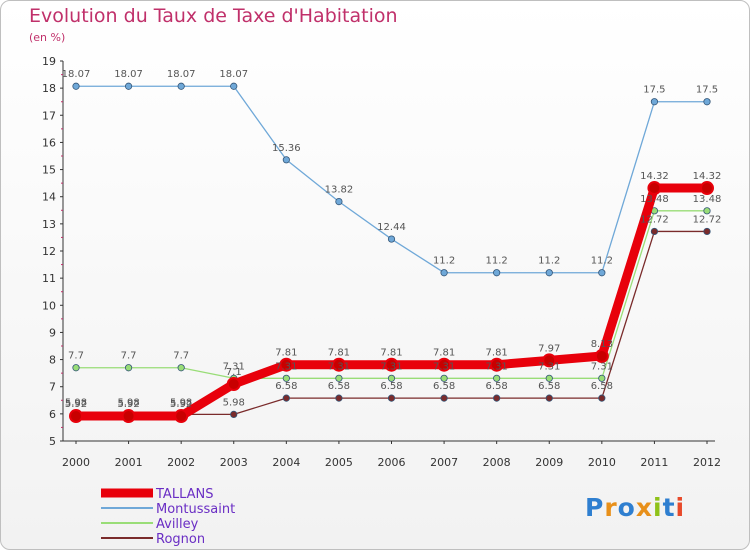 Image resolution: width=750 pixels, height=550 pixels. What do you see at coordinates (52, 360) in the screenshot?
I see `y-tick-label: 8` at bounding box center [52, 360].